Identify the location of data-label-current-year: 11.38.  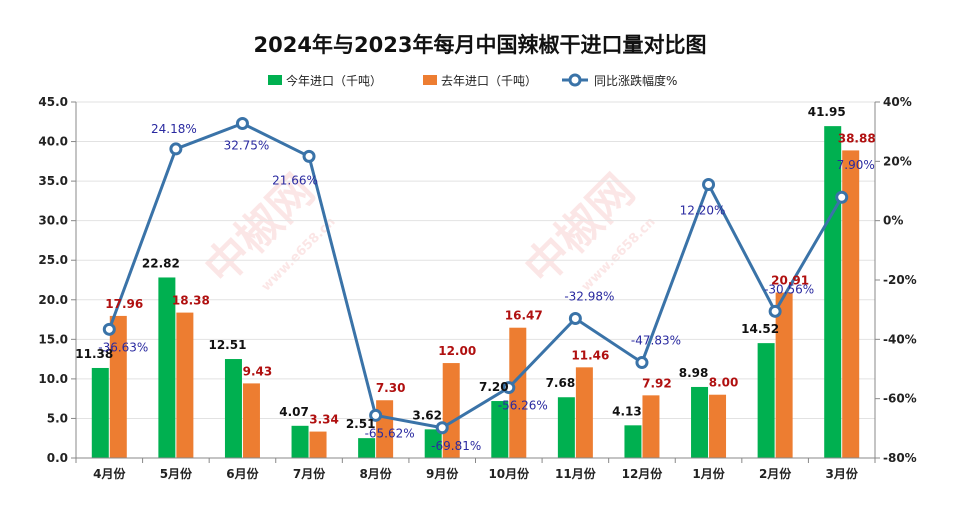
(94, 354).